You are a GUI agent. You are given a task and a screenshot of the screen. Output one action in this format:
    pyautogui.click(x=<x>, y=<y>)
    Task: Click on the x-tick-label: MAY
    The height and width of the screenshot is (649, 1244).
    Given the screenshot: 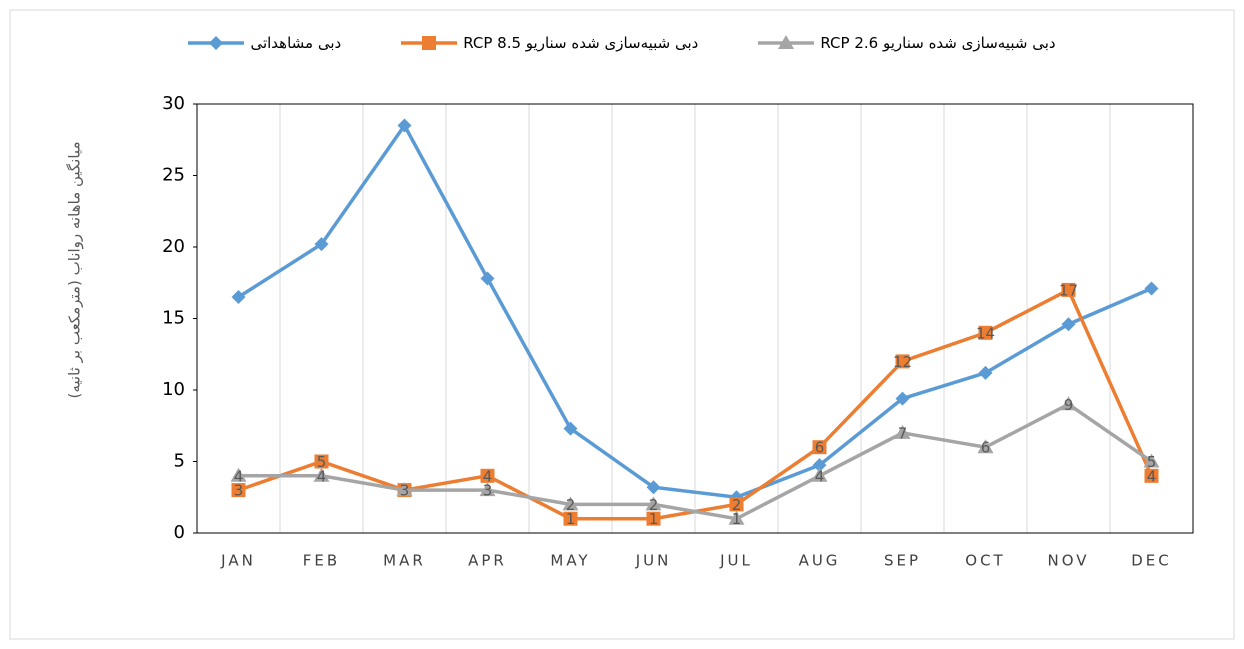 What is the action you would take?
    pyautogui.click(x=570, y=561)
    